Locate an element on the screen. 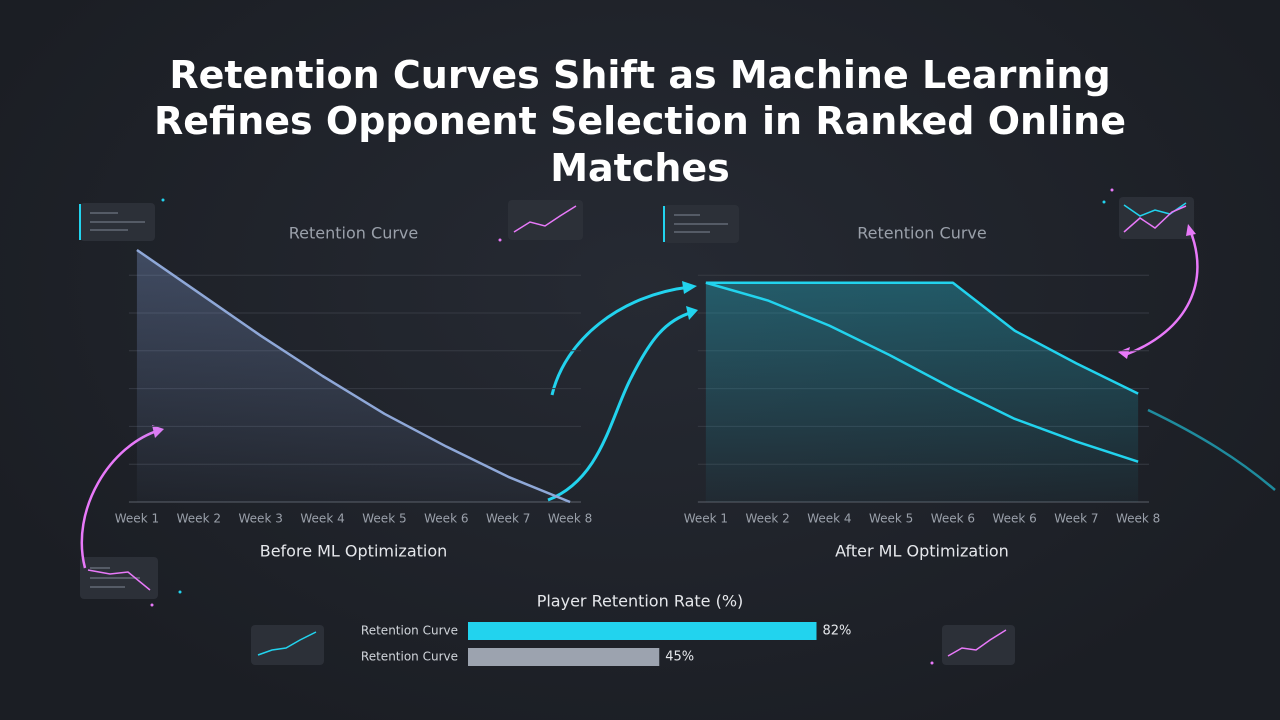 This screenshot has height=720, width=1280. x-axis-label: After ML Optimization is located at coordinates (922, 551).